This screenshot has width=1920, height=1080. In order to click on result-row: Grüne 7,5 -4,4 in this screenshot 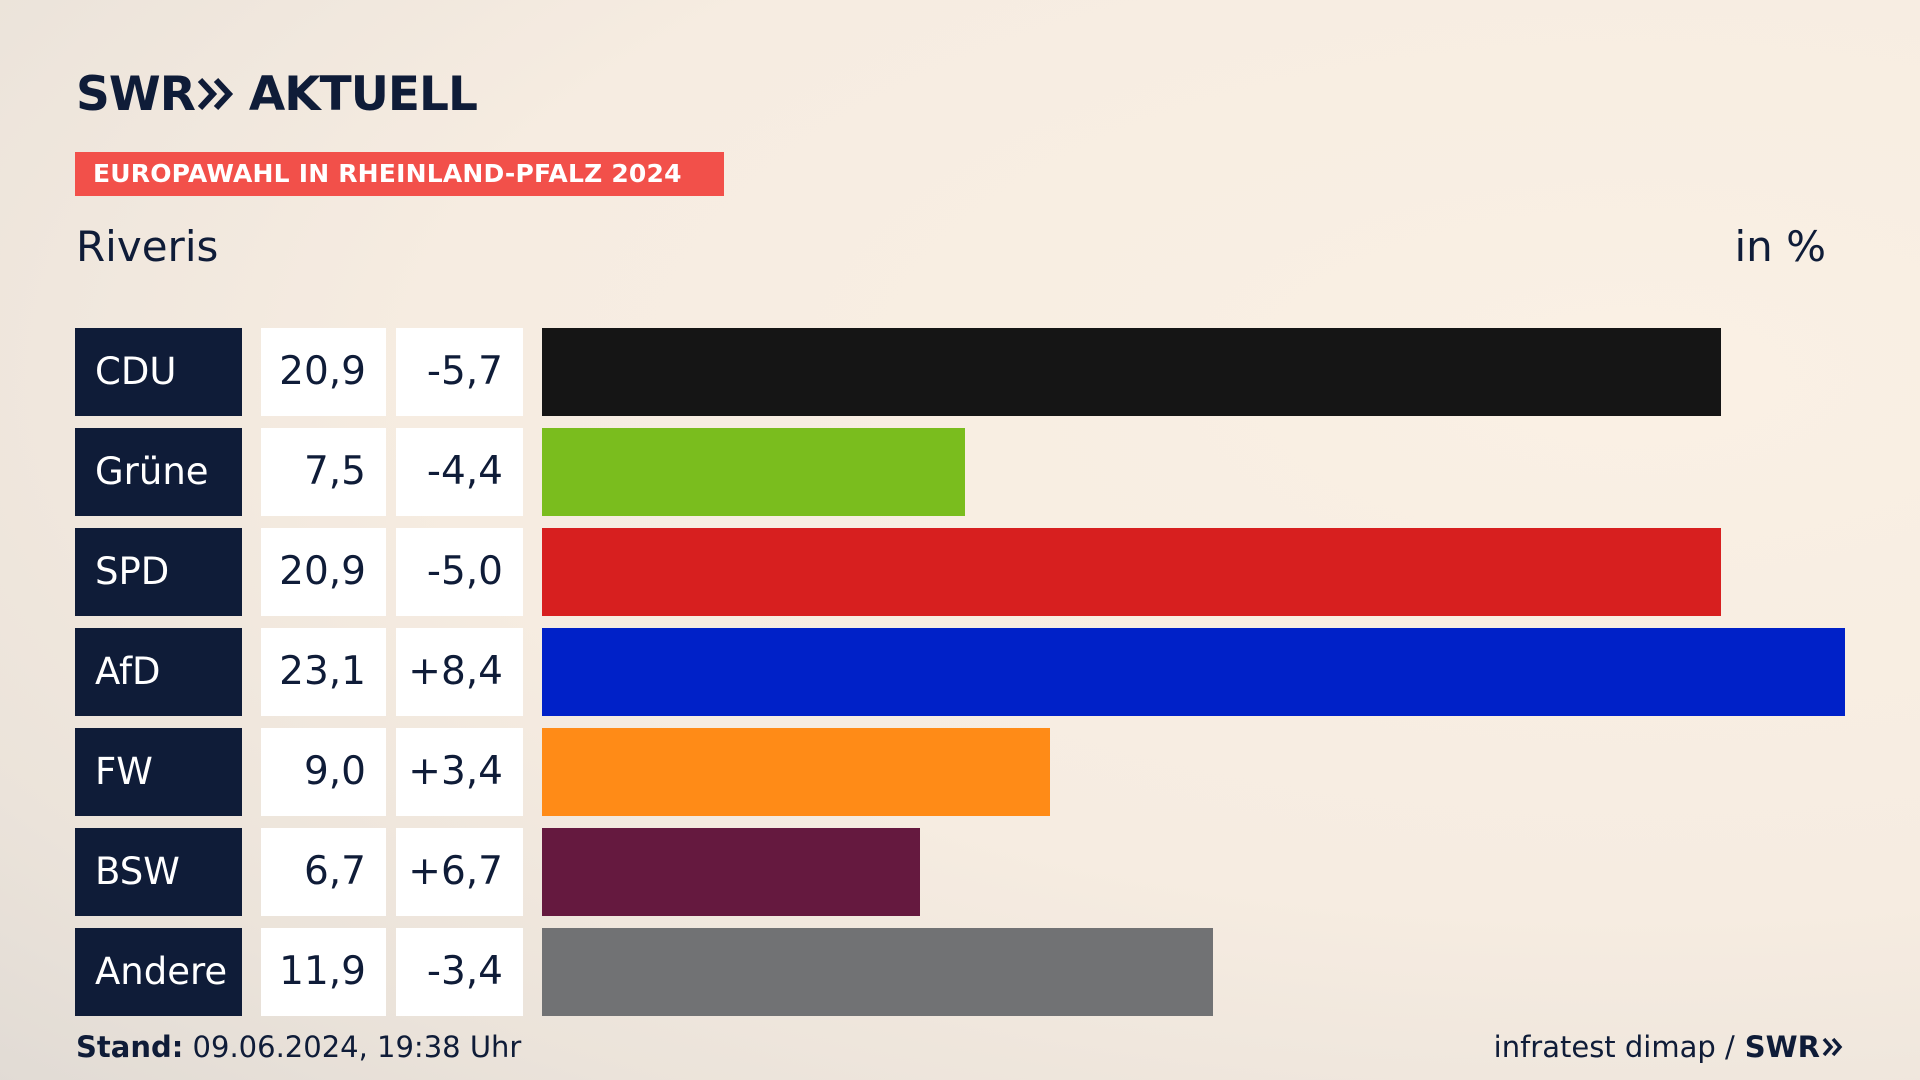, I will do `click(965, 472)`.